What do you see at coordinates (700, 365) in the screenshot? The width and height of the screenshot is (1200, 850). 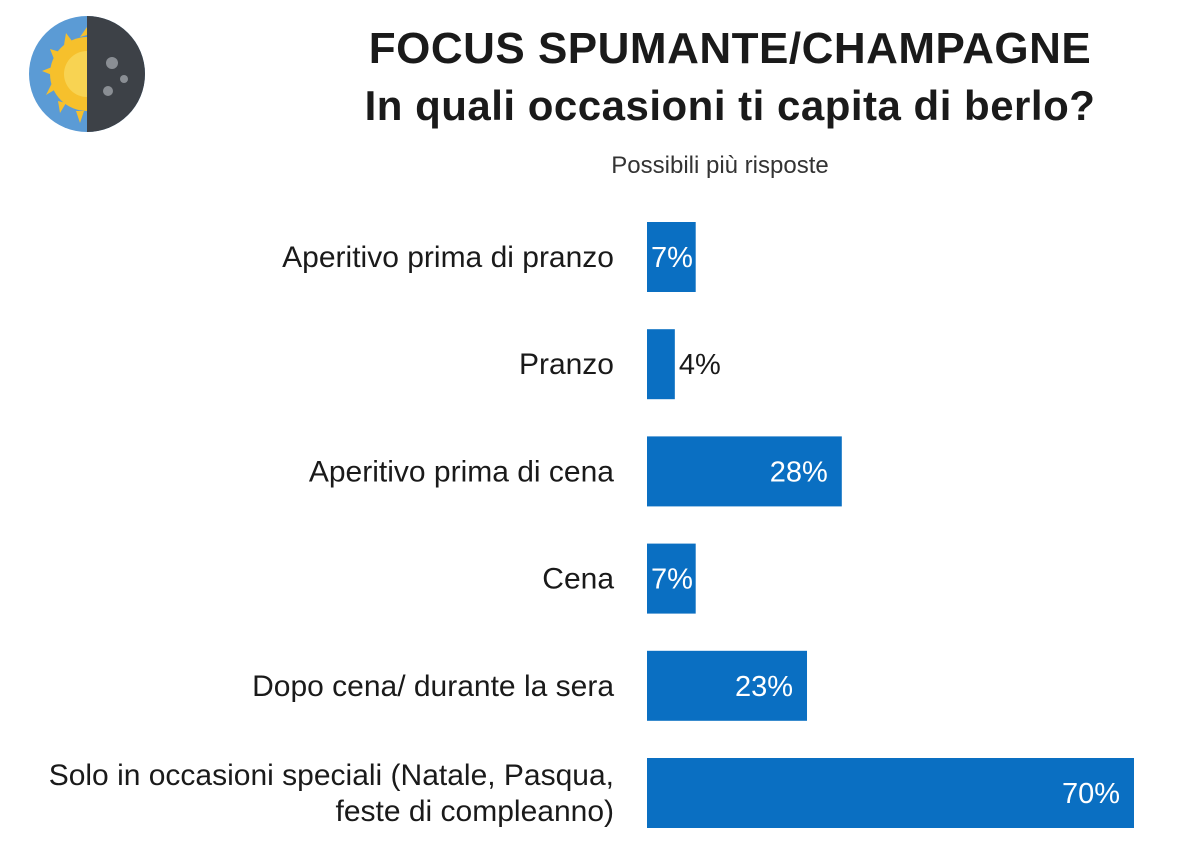 I see `value-label: 4%` at bounding box center [700, 365].